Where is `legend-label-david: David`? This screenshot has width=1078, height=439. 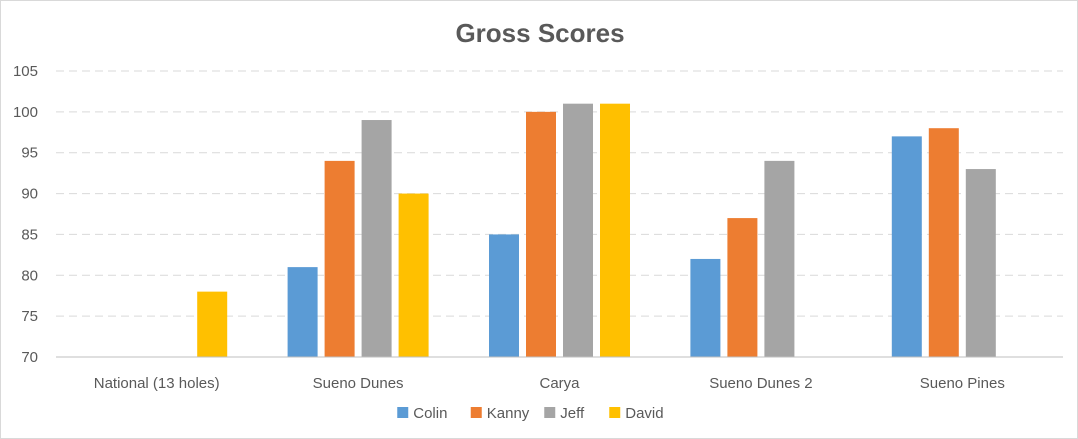 legend-label-david: David is located at coordinates (644, 413).